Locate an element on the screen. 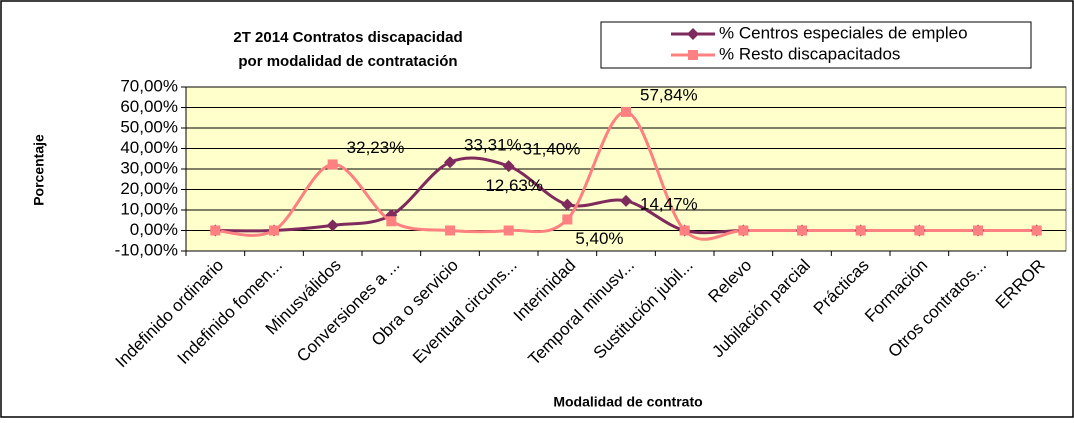  y-tick-label: 50,00% is located at coordinates (149, 126).